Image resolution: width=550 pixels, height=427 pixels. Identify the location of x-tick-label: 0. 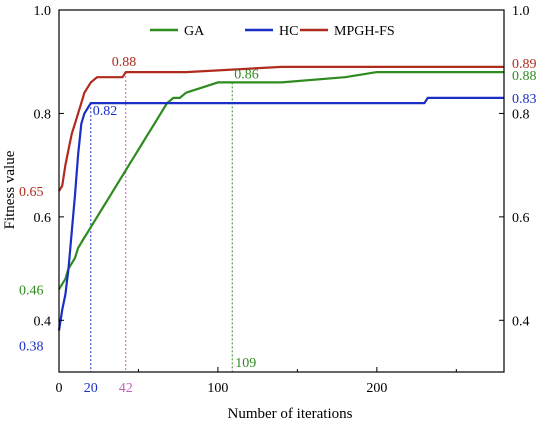
(59, 388).